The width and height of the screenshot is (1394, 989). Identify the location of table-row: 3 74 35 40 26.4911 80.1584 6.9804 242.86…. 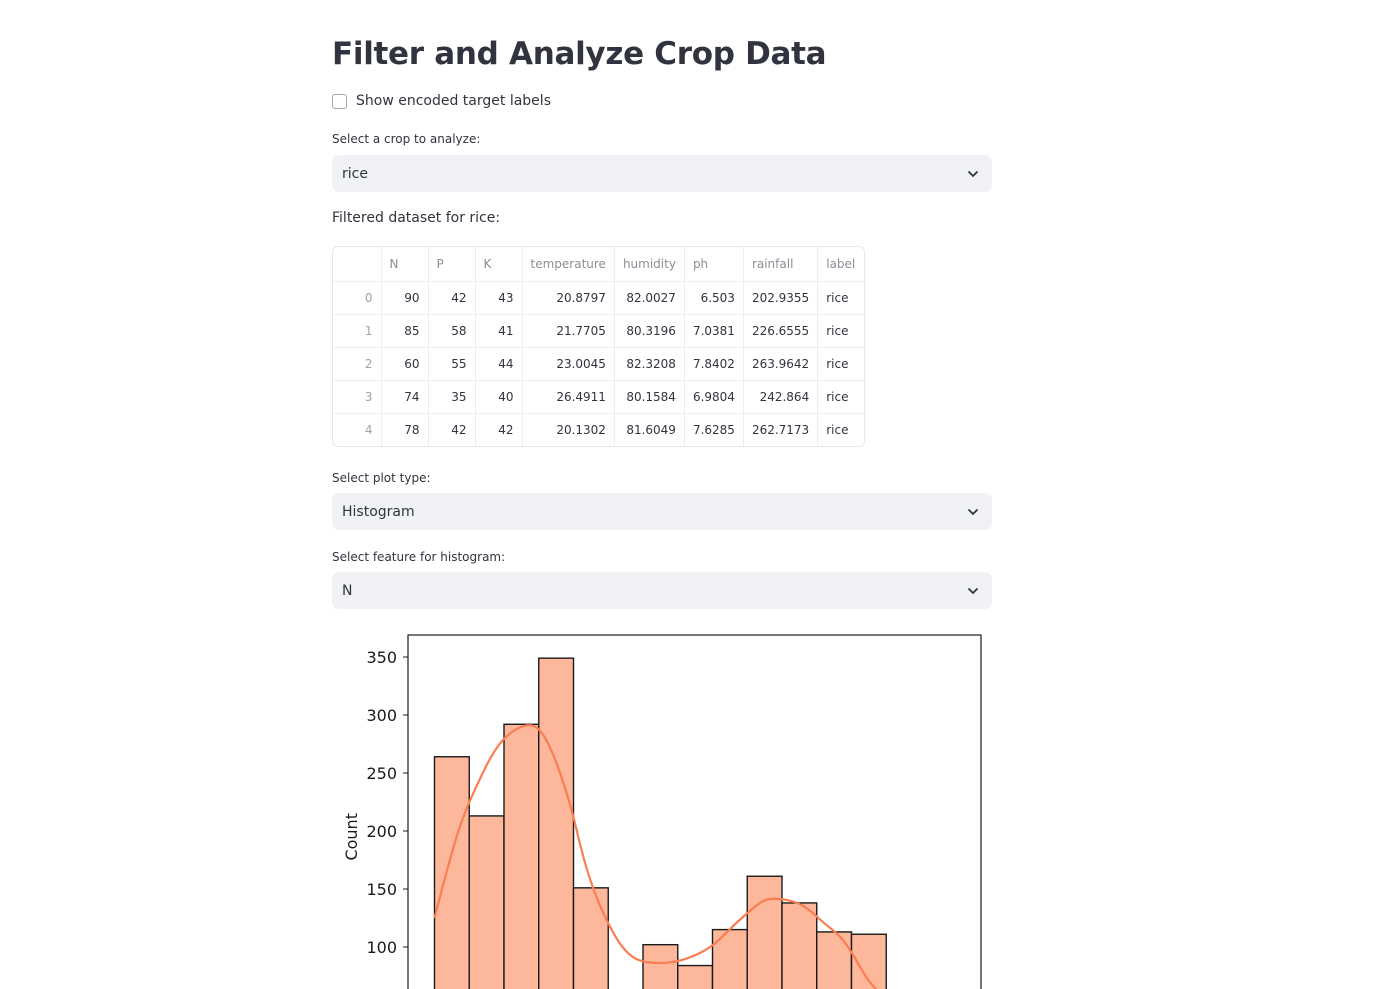
(598, 397).